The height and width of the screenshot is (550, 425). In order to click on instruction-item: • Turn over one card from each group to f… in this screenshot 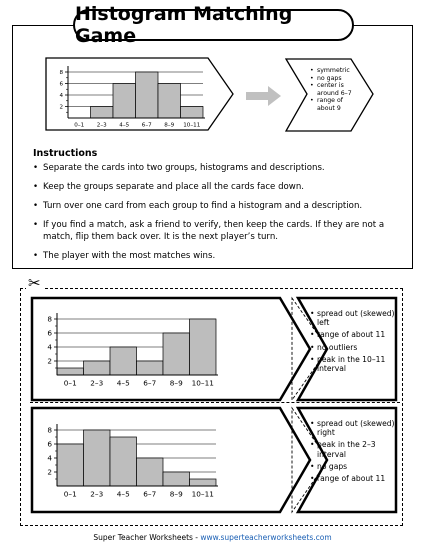, I will do `click(198, 206)`.